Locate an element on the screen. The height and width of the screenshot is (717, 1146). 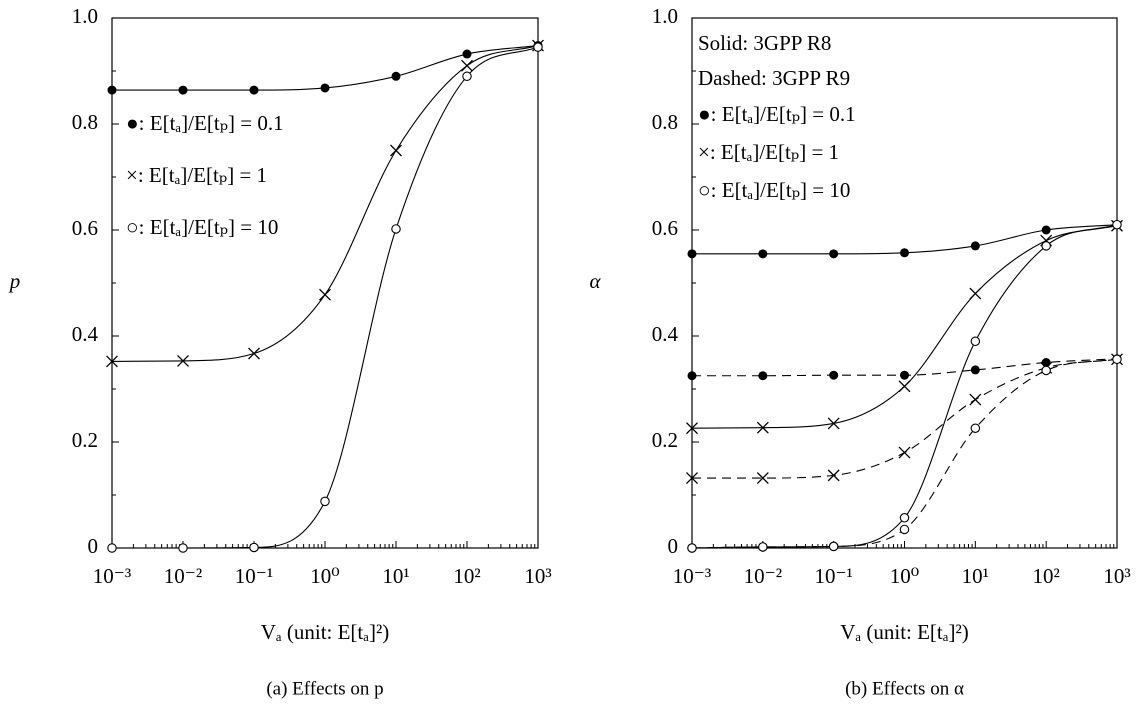
y-axis-label: p is located at coordinates (14, 281).